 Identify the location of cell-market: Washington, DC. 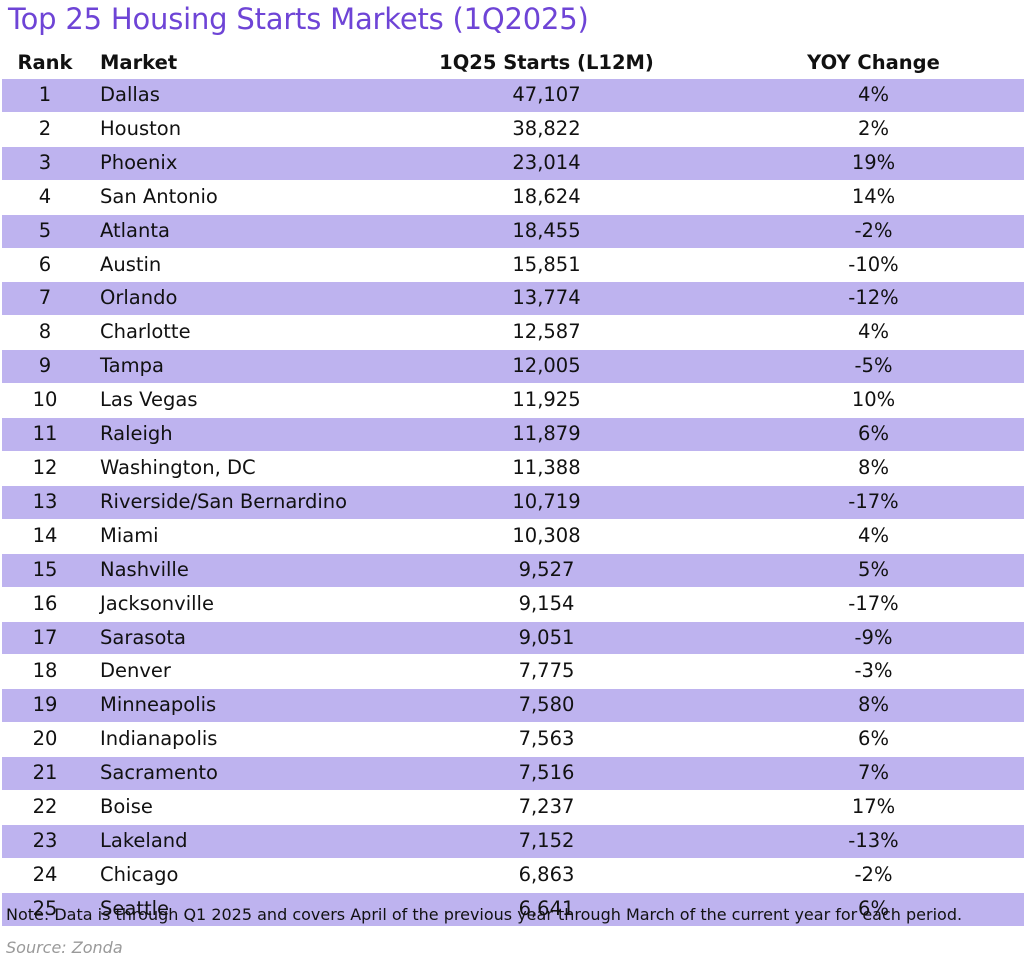
(178, 467).